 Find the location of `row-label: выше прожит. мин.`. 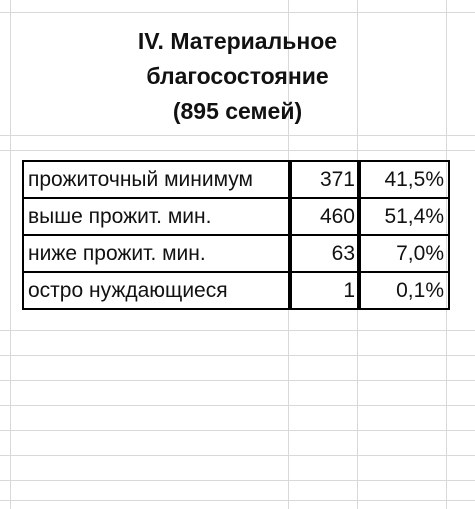

row-label: выше прожит. мин. is located at coordinates (157, 216).